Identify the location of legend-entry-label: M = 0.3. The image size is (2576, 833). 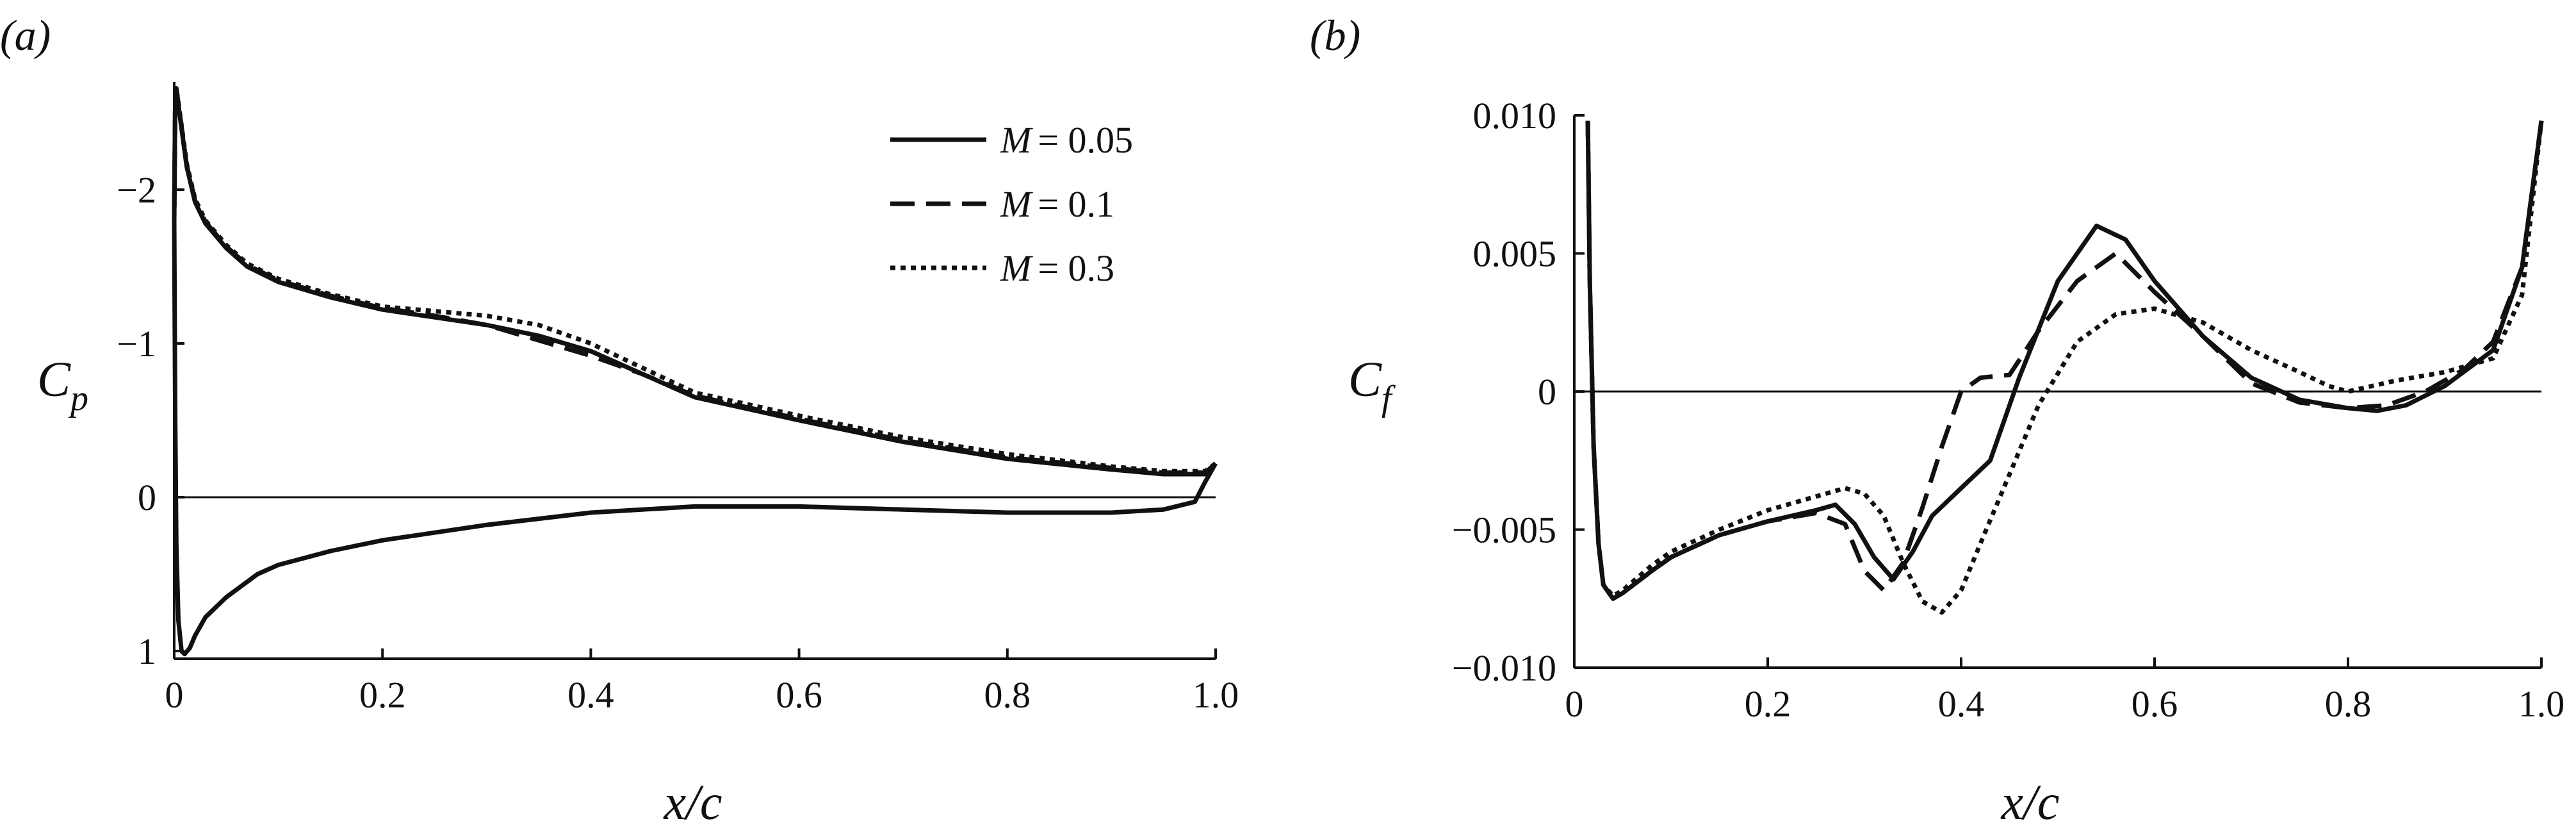
(1057, 268).